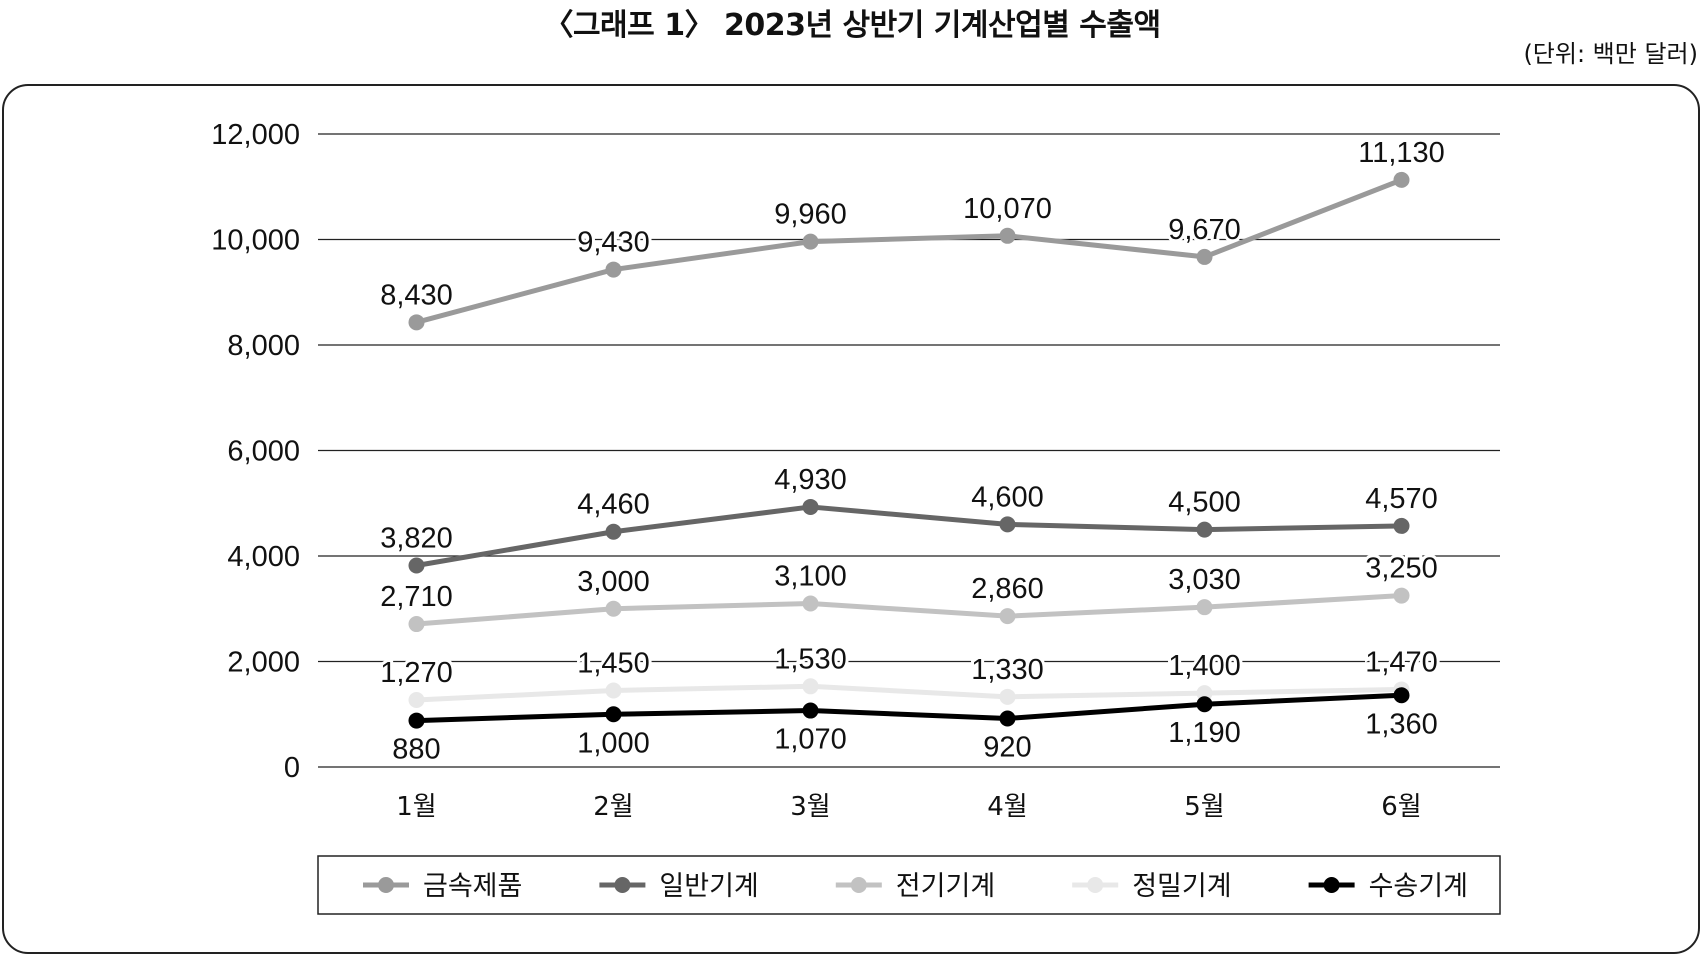 The image size is (1704, 957). What do you see at coordinates (1401, 153) in the screenshot?
I see `data-label: 11,130` at bounding box center [1401, 153].